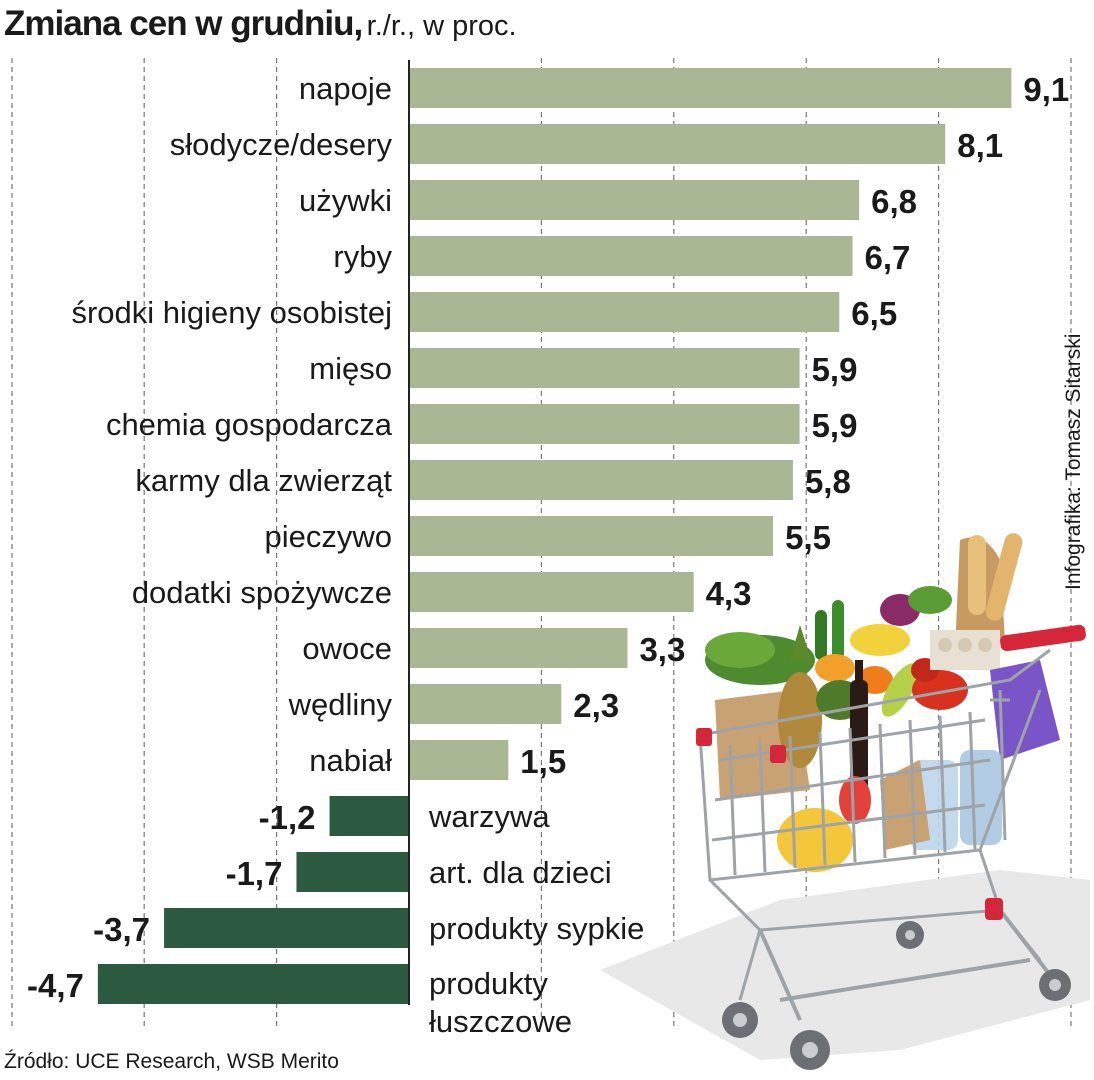 This screenshot has height=1080, width=1094. I want to click on cart-accents, so click(891, 772).